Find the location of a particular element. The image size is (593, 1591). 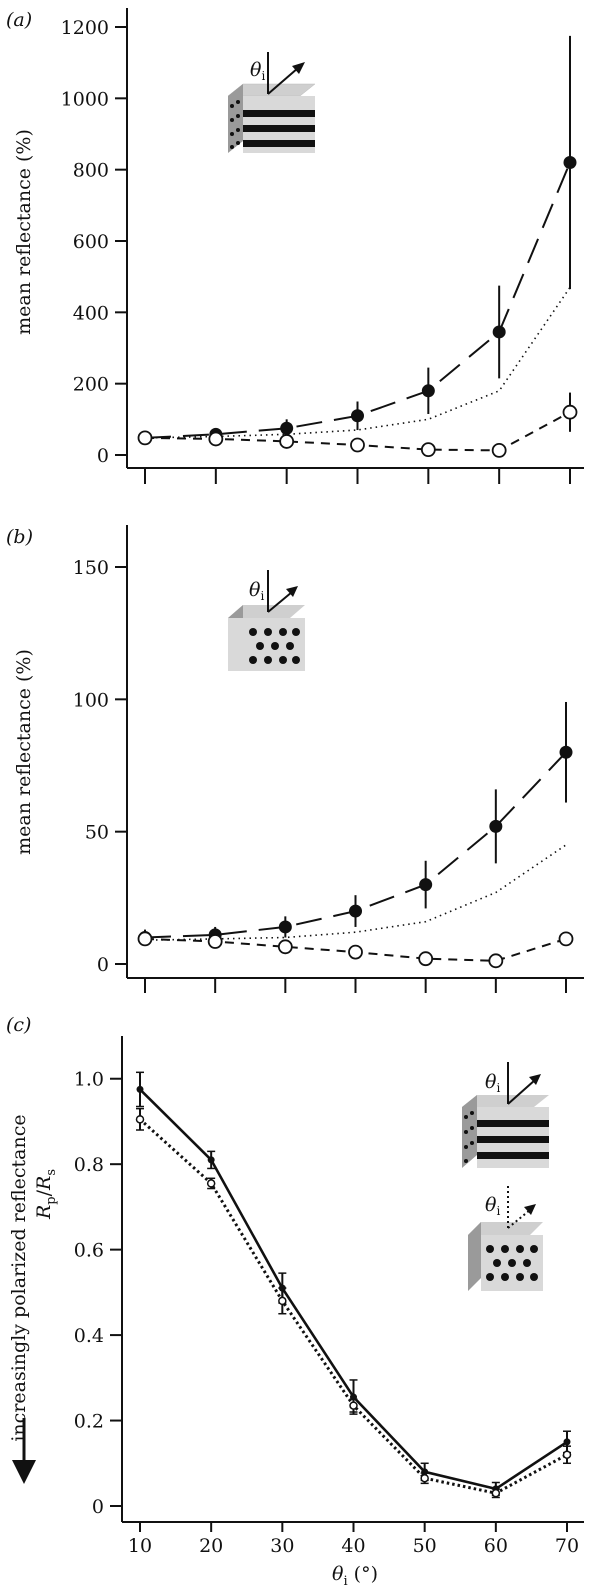

panel-c-inset-multilayer-icon: θi is located at coordinates (505, 1115).